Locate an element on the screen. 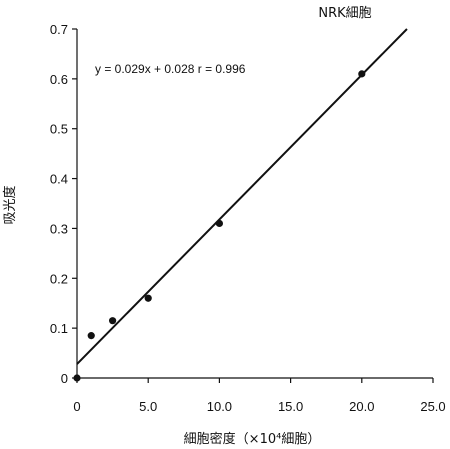  x-tick-label: 20.0 is located at coordinates (361, 406).